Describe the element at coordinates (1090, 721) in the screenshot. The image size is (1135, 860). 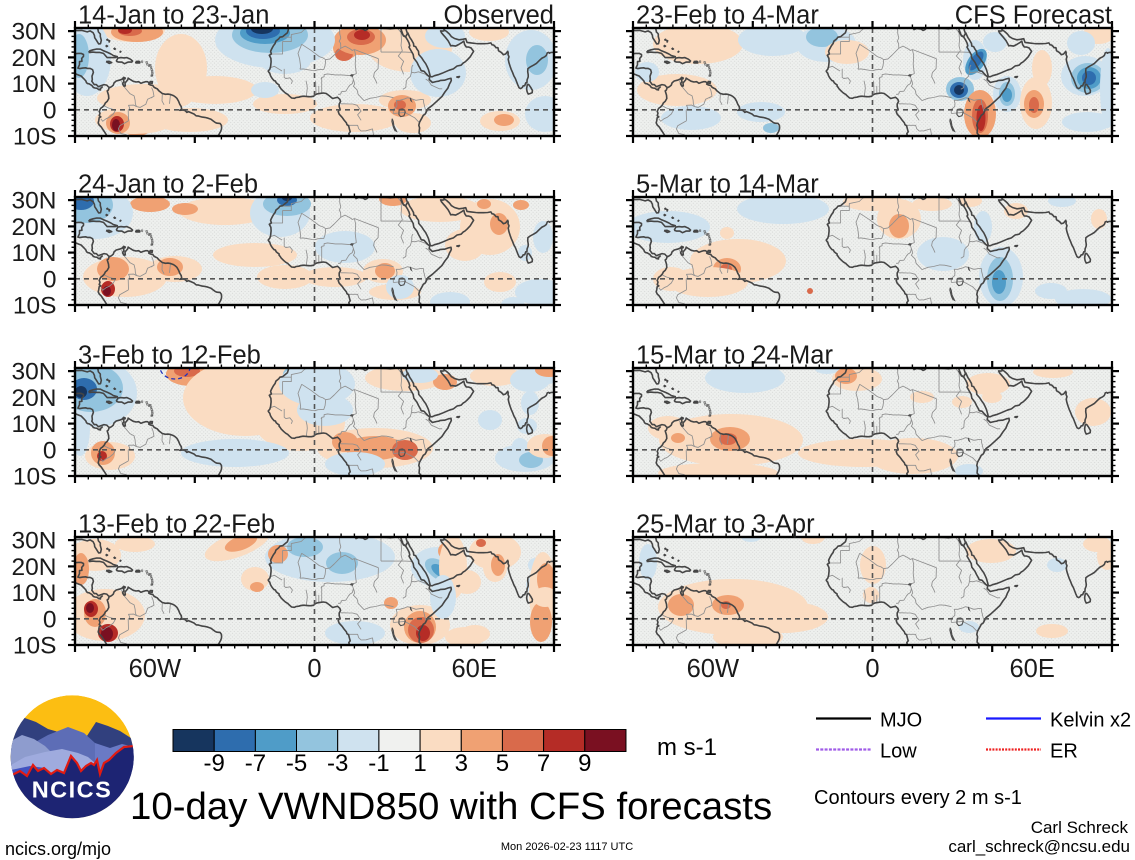
I see `svg-text: Kelvin x2` at that location.